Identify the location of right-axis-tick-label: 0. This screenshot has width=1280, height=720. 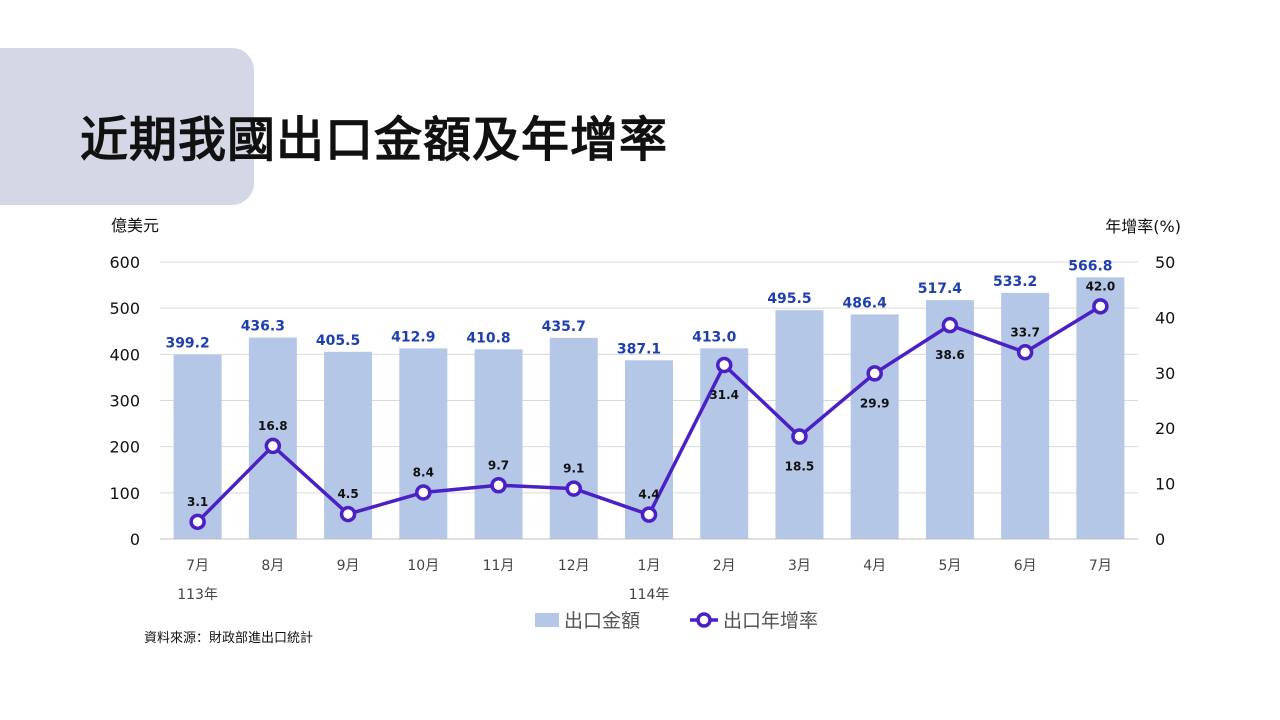
(1160, 539).